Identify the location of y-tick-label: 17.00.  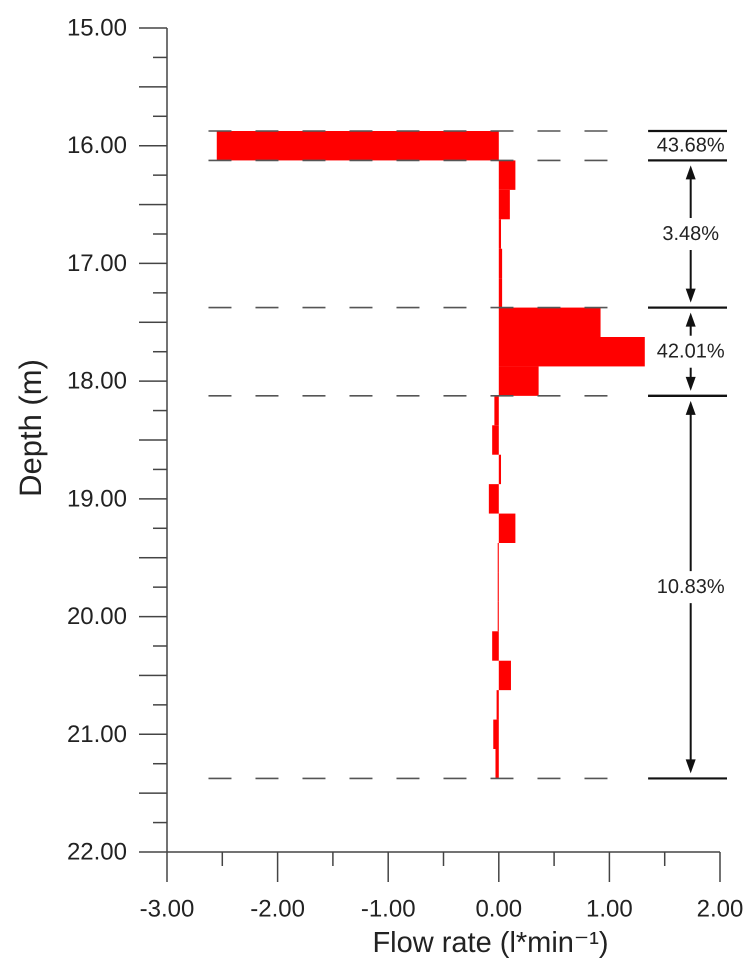
(96, 263).